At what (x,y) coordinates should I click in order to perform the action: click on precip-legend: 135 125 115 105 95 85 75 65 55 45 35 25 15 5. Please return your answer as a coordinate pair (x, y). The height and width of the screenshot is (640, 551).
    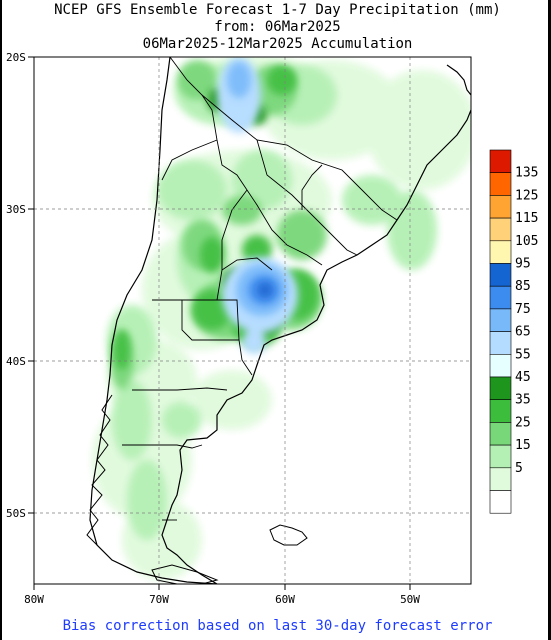
    Looking at the image, I should click on (513, 331).